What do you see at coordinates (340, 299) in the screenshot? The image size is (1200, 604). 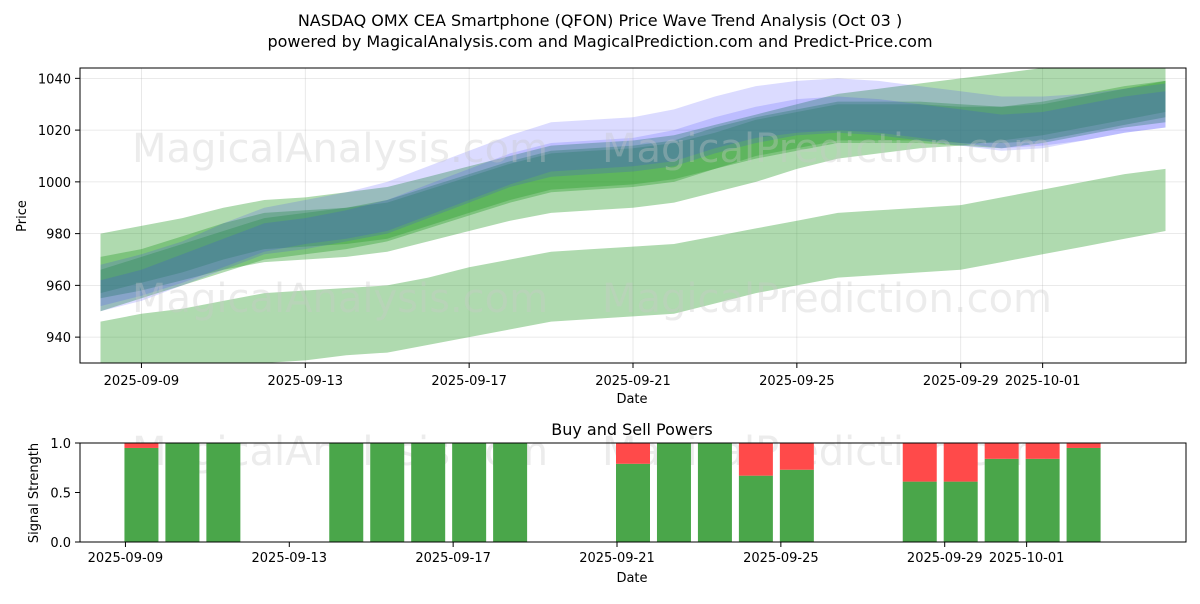 I see `watermark-analysis-mid: MagicalAnalysis.com` at bounding box center [340, 299].